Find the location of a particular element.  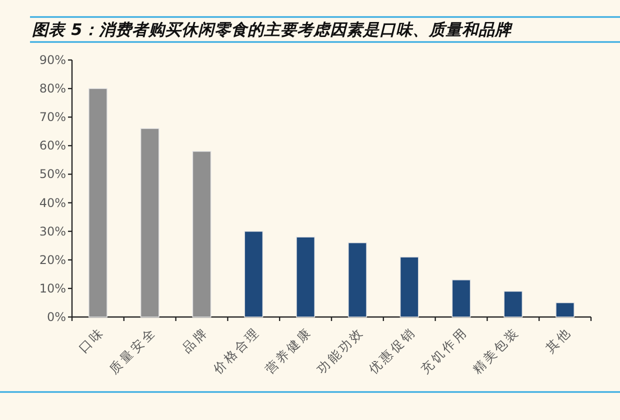

y-tick-label: 60% is located at coordinates (52, 145).